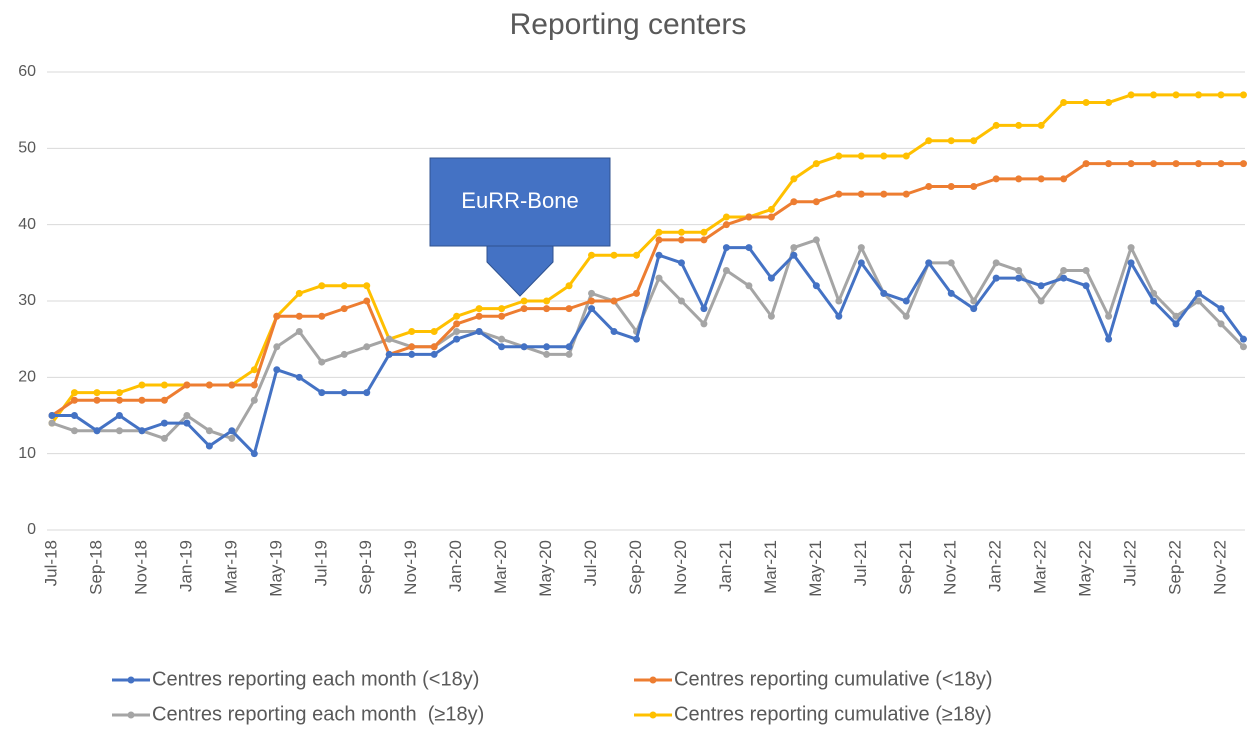 The height and width of the screenshot is (736, 1250). Describe the element at coordinates (31, 529) in the screenshot. I see `y-tick-label: 0` at that location.